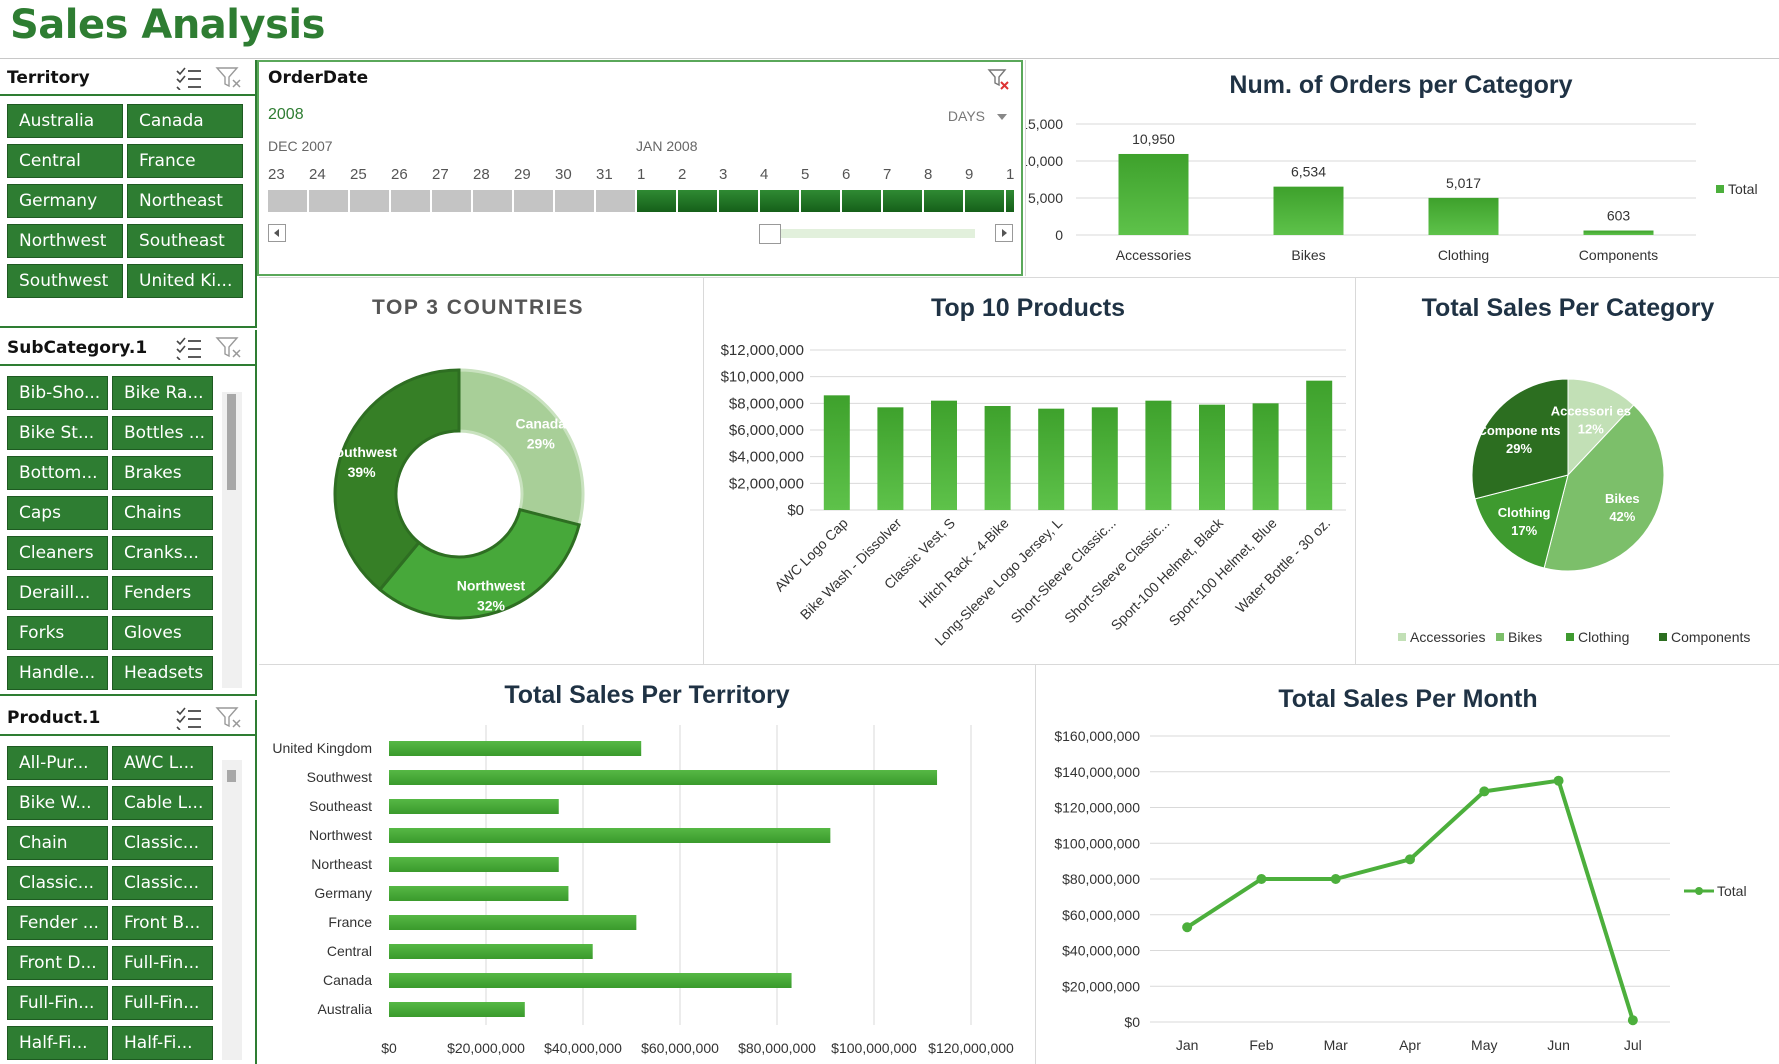 Image resolution: width=1779 pixels, height=1064 pixels. What do you see at coordinates (162, 473) in the screenshot?
I see `slicer-tile: Brakes` at bounding box center [162, 473].